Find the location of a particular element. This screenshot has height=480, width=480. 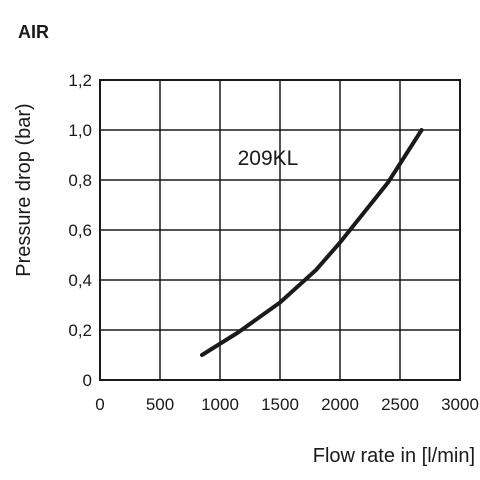

x-tick-label: 1000 is located at coordinates (220, 404).